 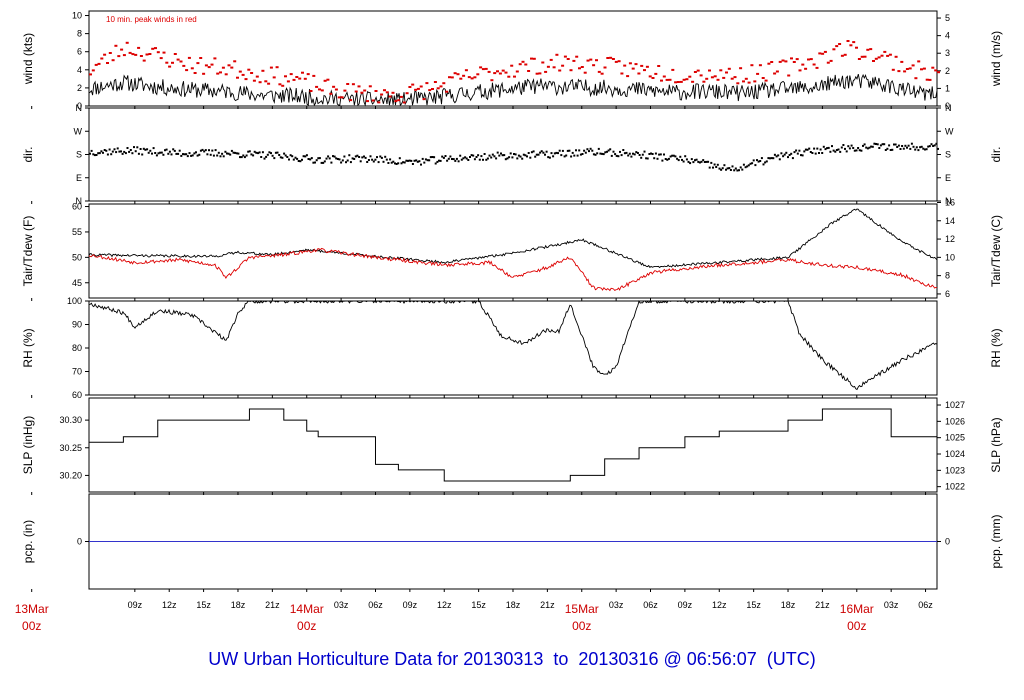 I want to click on pressure-left-tick-label: 30.30, so click(x=70, y=420).